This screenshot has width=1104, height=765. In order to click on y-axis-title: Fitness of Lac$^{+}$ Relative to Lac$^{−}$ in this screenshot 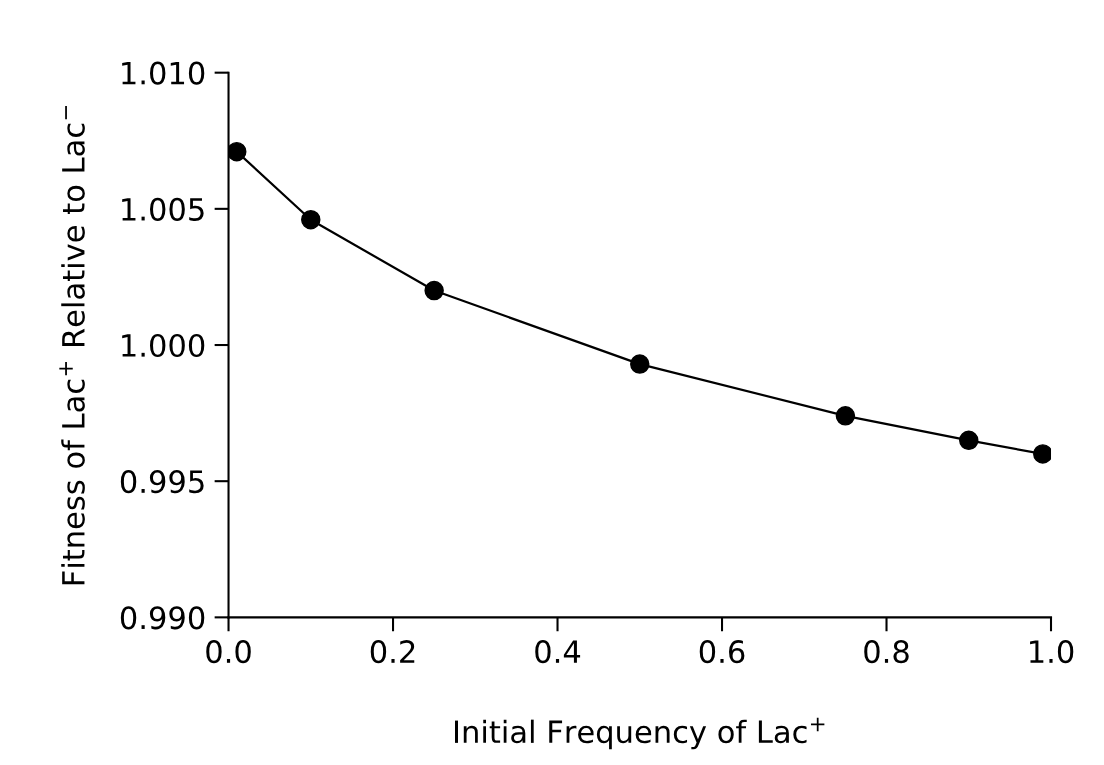, I will do `click(72, 345)`.